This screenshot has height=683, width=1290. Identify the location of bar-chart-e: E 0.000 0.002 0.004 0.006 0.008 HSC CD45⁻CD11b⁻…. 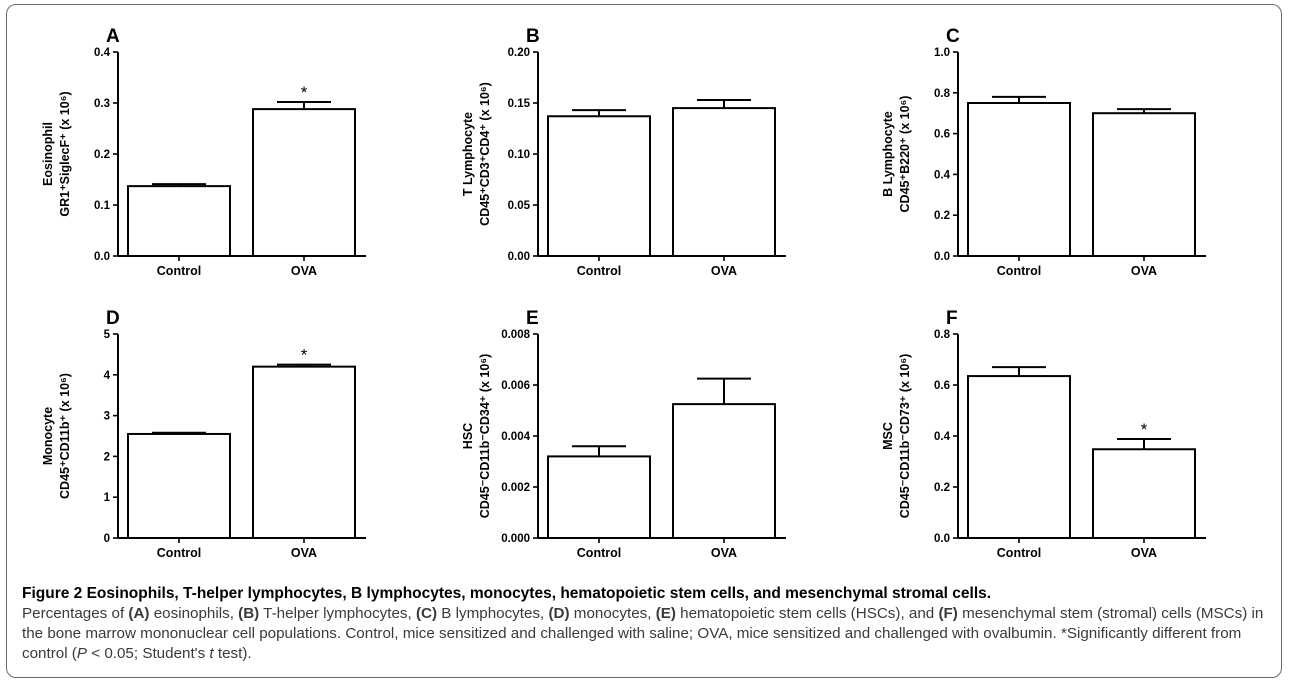
(623, 434).